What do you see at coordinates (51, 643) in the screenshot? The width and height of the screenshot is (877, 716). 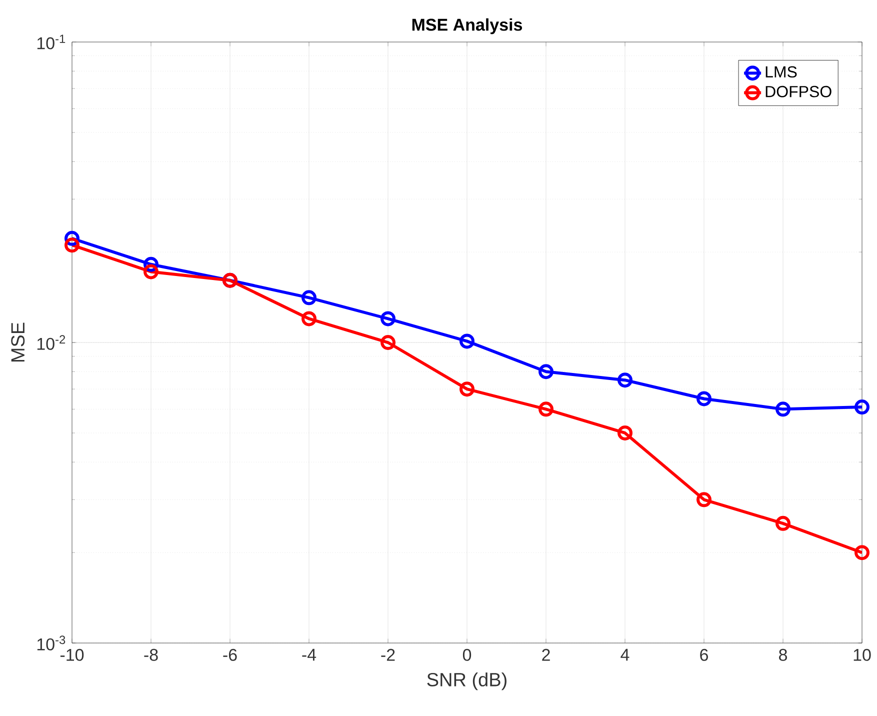 I see `y-tick-label: 10$^{-3}$` at bounding box center [51, 643].